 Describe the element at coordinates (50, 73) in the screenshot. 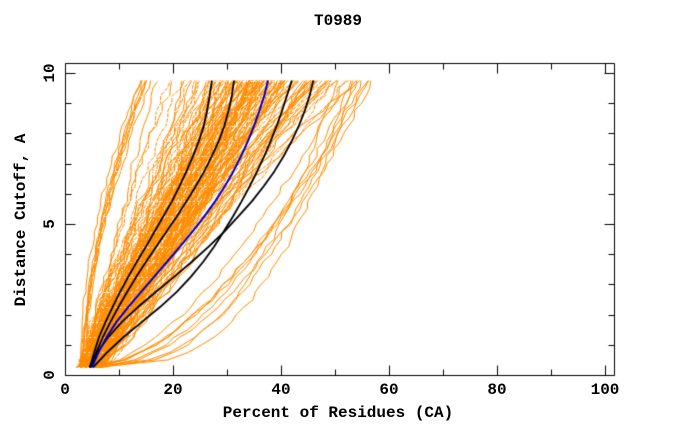

I see `y-tick-label: 10` at that location.